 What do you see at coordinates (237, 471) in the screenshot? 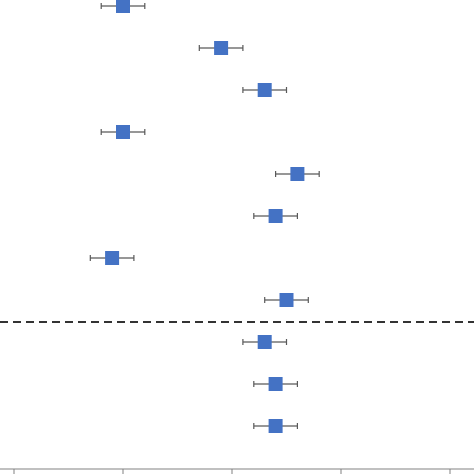
I see `x-axis` at bounding box center [237, 471].